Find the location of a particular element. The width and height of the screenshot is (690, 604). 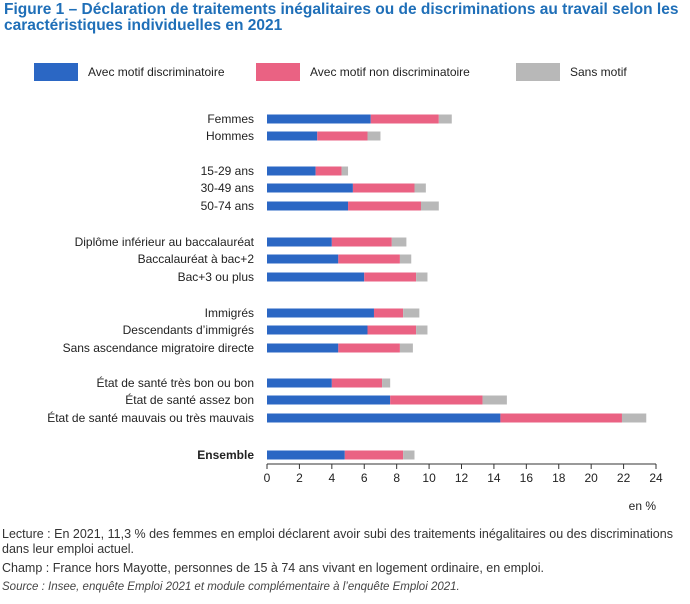

x-tick-label: 8 is located at coordinates (396, 478).